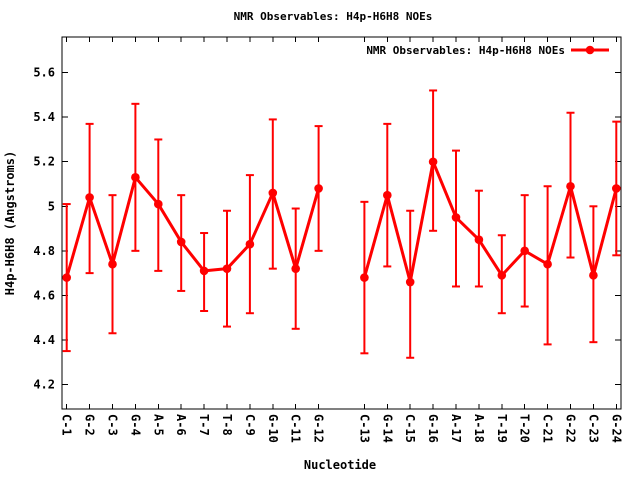 The width and height of the screenshot is (640, 480). I want to click on x-tick-label: T-8, so click(227, 425).